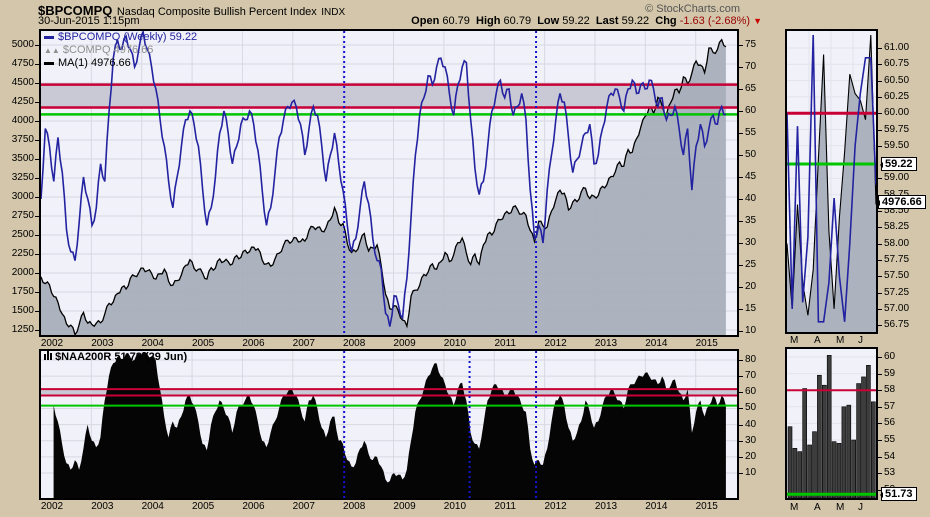 The image size is (930, 517). I want to click on lower-x-year-label: 2015, so click(706, 506).